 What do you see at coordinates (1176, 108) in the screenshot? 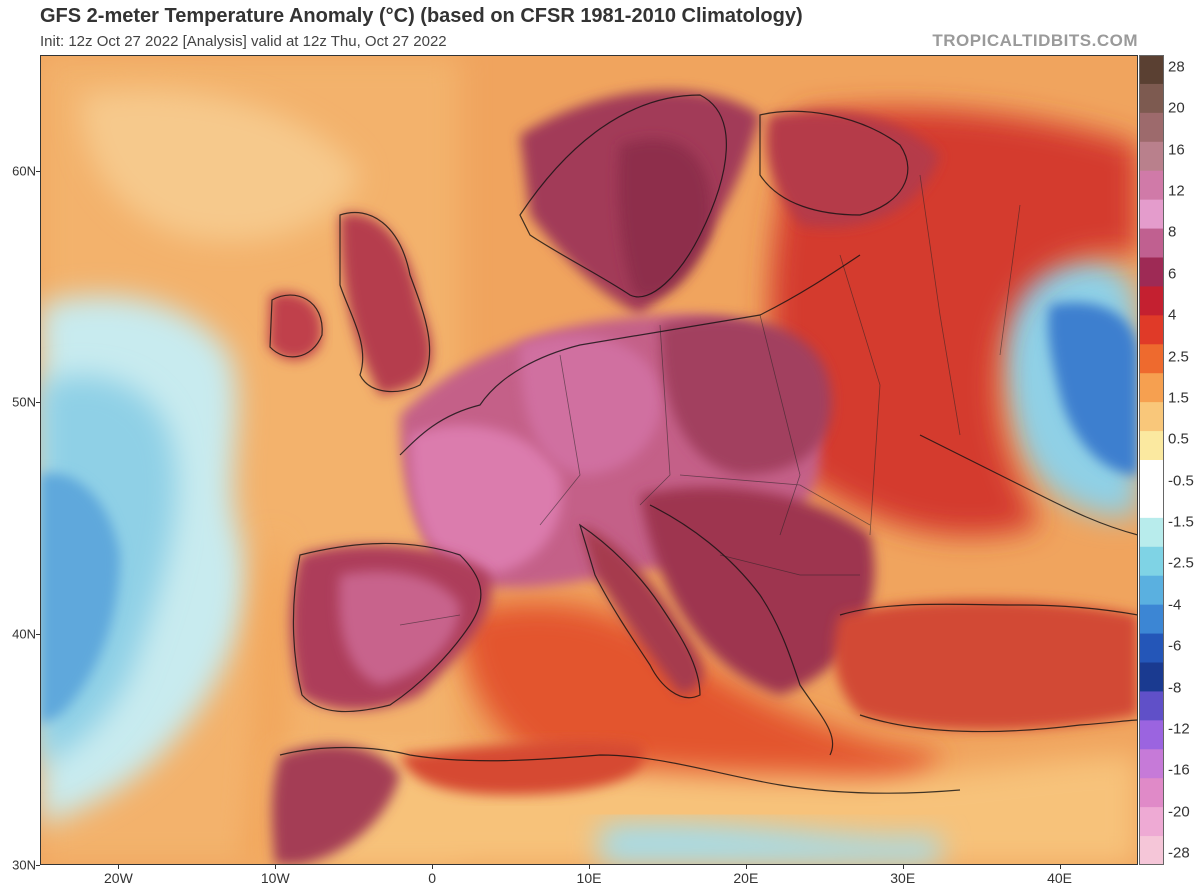
I see `colorbar-label: 20` at bounding box center [1176, 108].